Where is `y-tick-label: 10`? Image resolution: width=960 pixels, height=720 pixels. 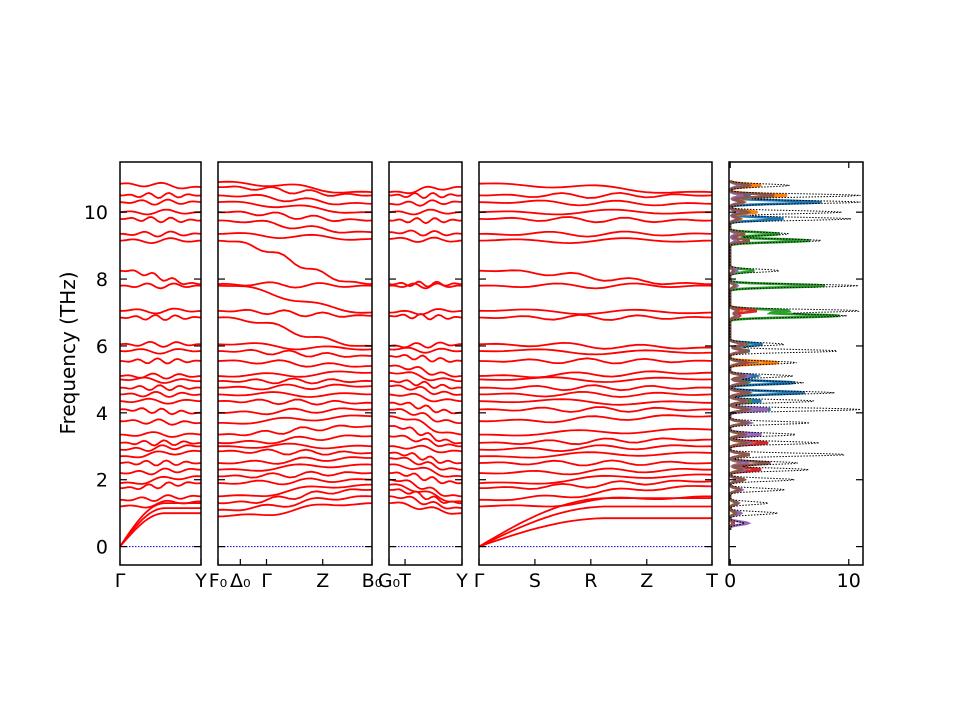
y-tick-label: 10 is located at coordinates (96, 213).